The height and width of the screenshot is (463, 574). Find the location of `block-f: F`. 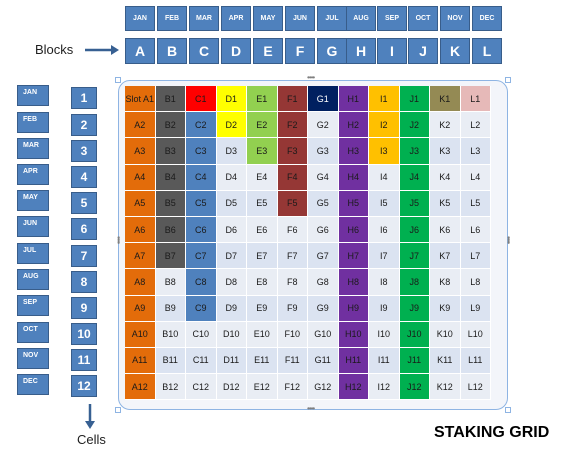

block-f: F is located at coordinates (300, 51).